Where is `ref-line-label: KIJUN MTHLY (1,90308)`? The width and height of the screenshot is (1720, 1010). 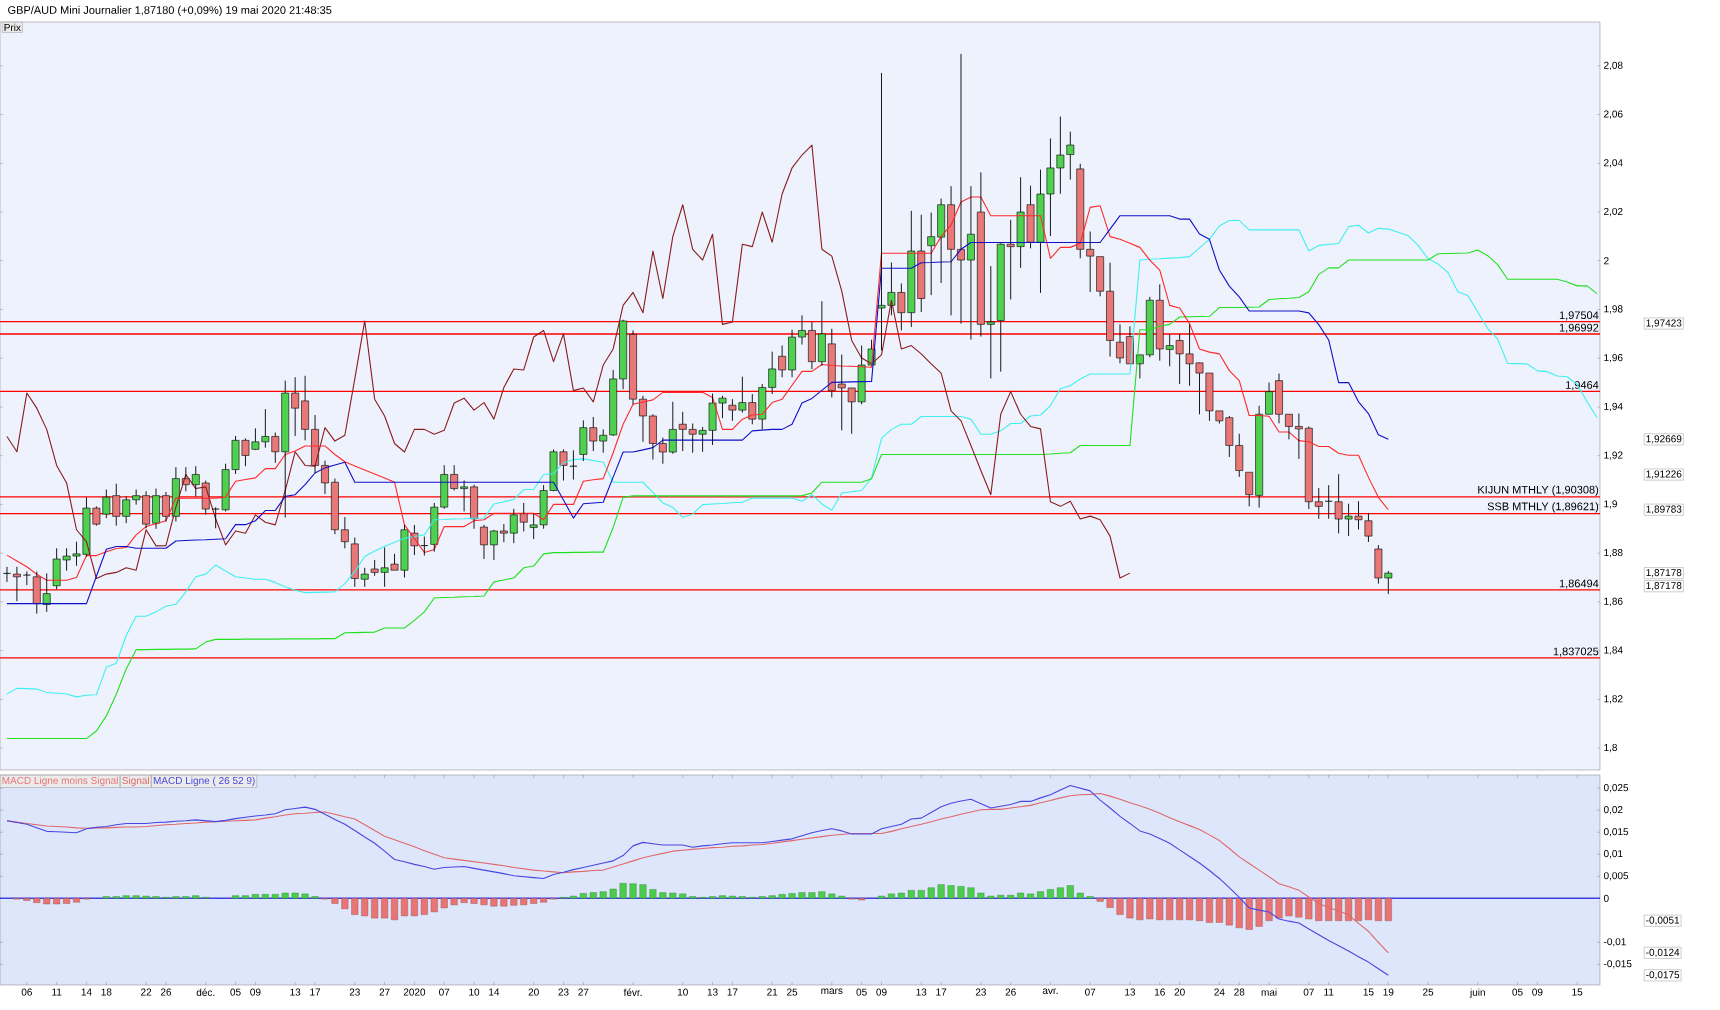
ref-line-label: KIJUN MTHLY (1,90308) is located at coordinates (1538, 490).